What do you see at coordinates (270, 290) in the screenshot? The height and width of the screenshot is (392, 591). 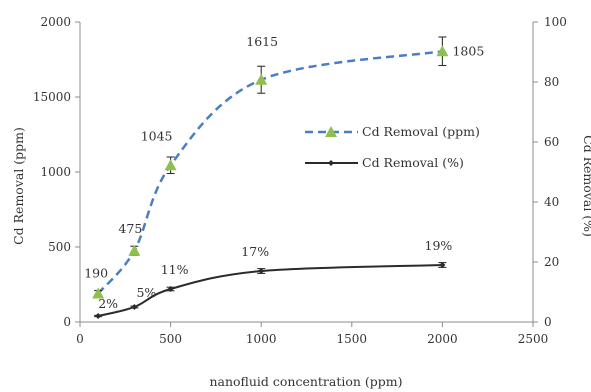 I see `series-line-percent` at bounding box center [270, 290].